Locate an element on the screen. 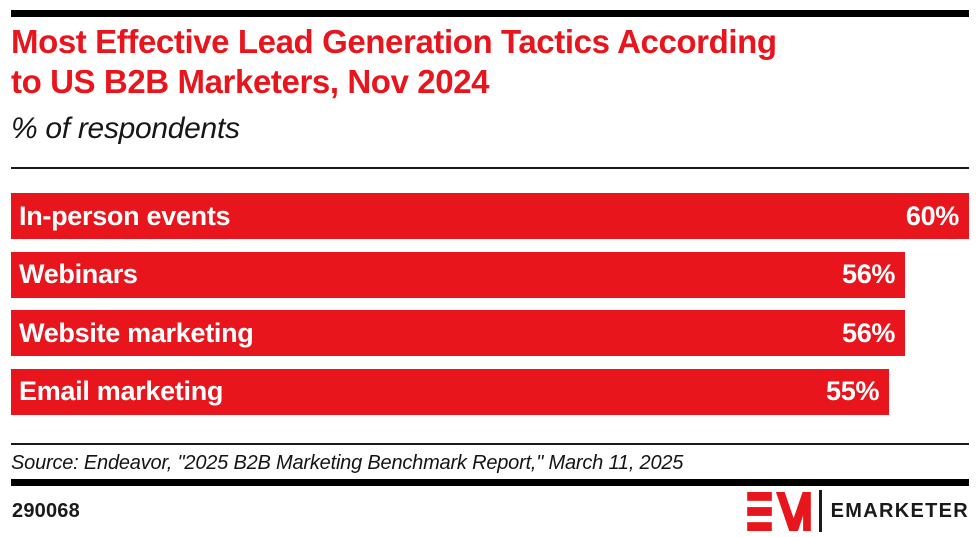 This screenshot has height=537, width=980. bar-row: Email marketing 55% is located at coordinates (490, 391).